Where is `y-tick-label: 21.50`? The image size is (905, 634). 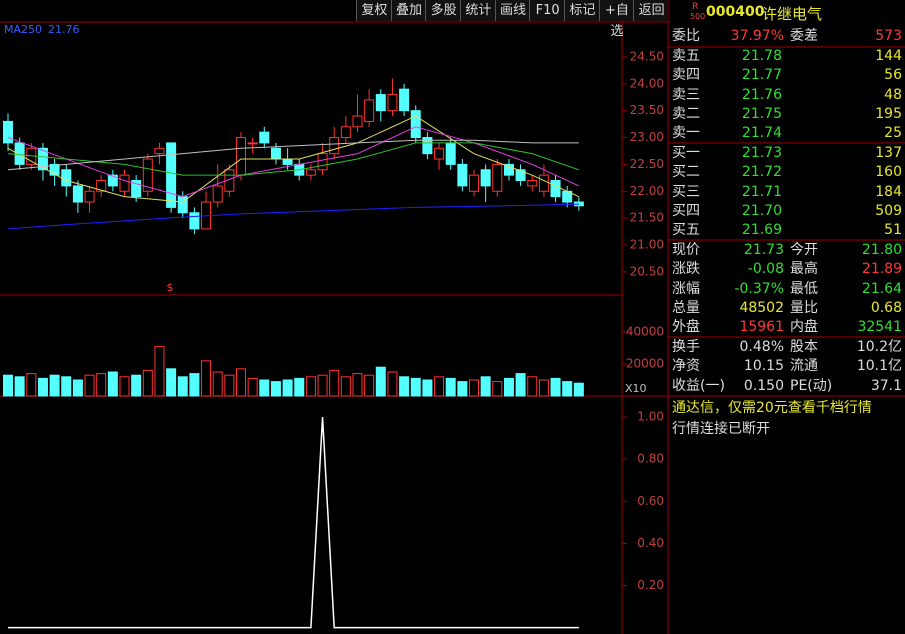 y-tick-label: 21.50 is located at coordinates (647, 218).